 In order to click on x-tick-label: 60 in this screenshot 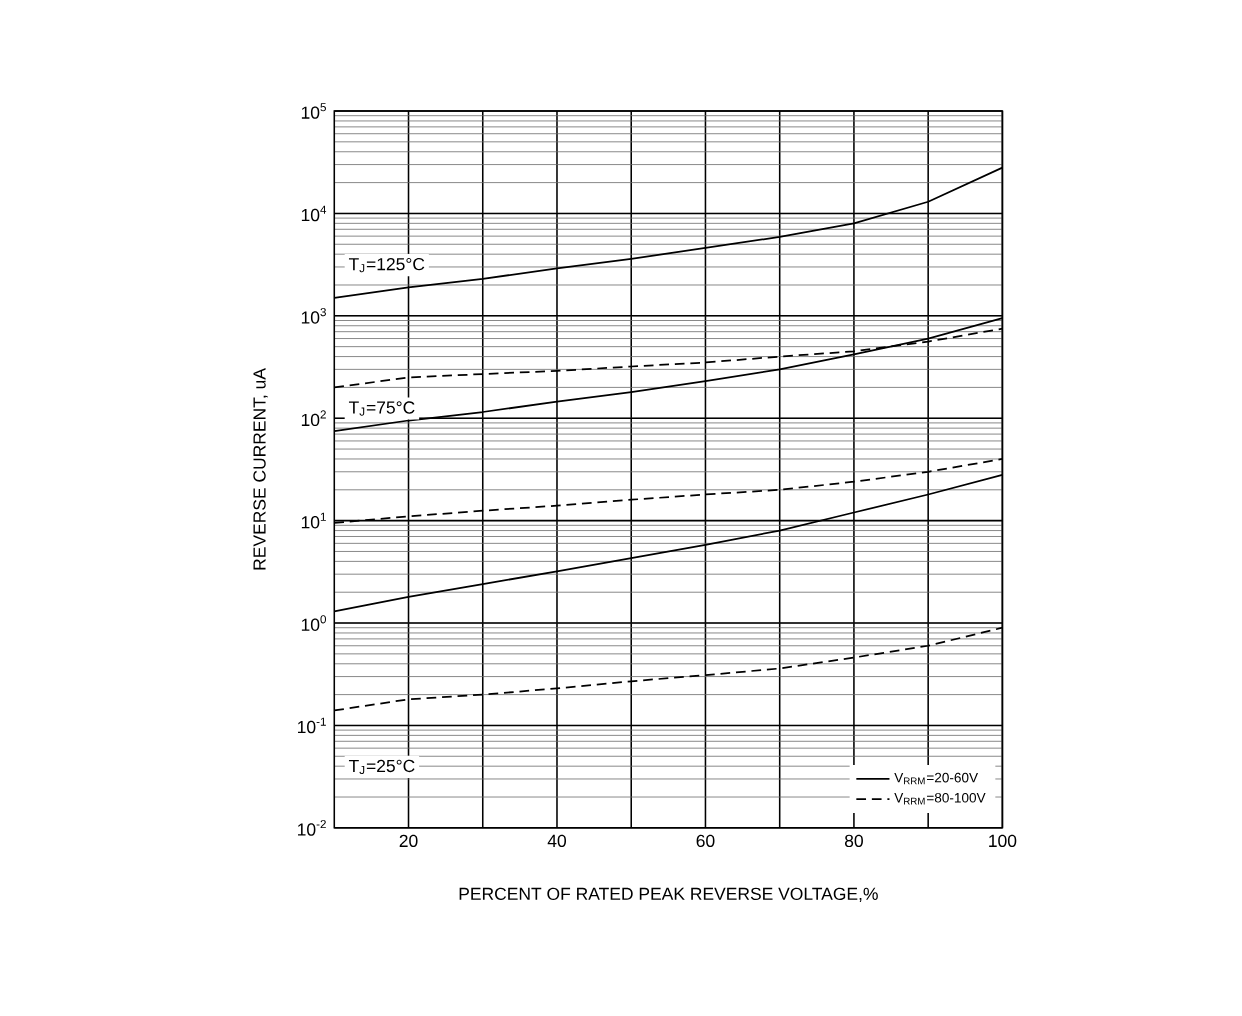, I will do `click(705, 840)`.